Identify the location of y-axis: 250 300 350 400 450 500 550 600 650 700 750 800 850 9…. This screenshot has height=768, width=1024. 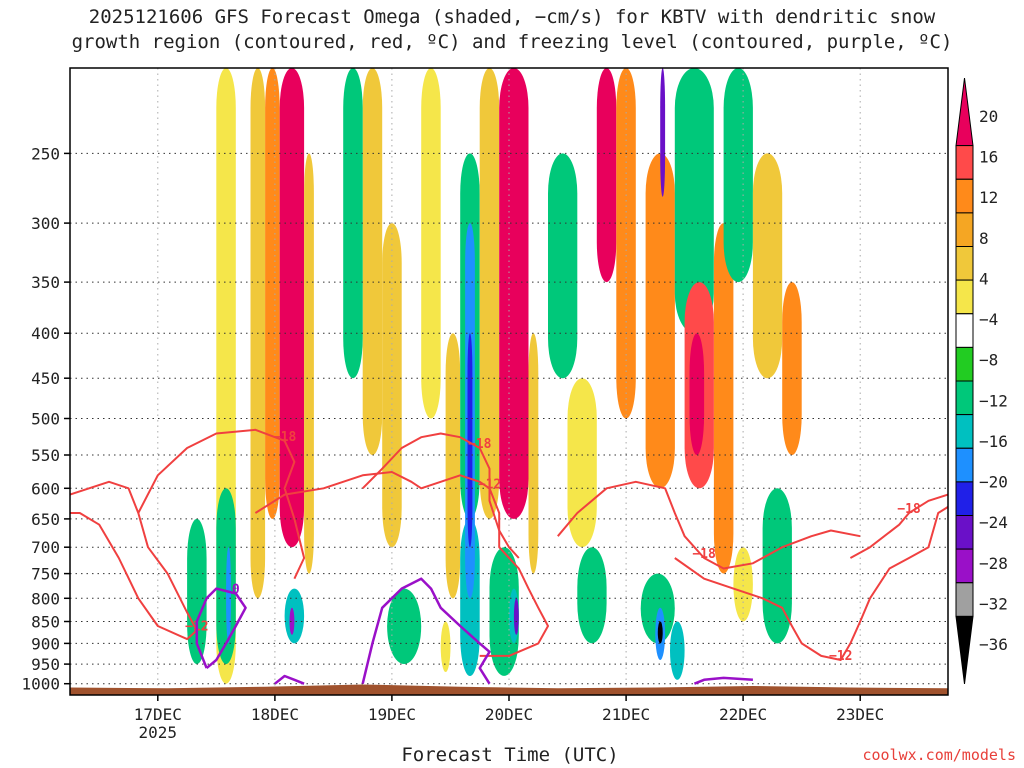
(45, 419).